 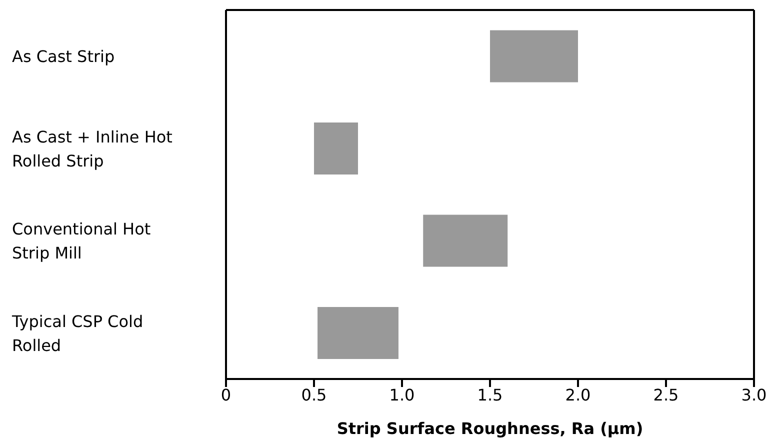 I want to click on y-tick-label: Conventional Hot Strip Mill, so click(x=81, y=240).